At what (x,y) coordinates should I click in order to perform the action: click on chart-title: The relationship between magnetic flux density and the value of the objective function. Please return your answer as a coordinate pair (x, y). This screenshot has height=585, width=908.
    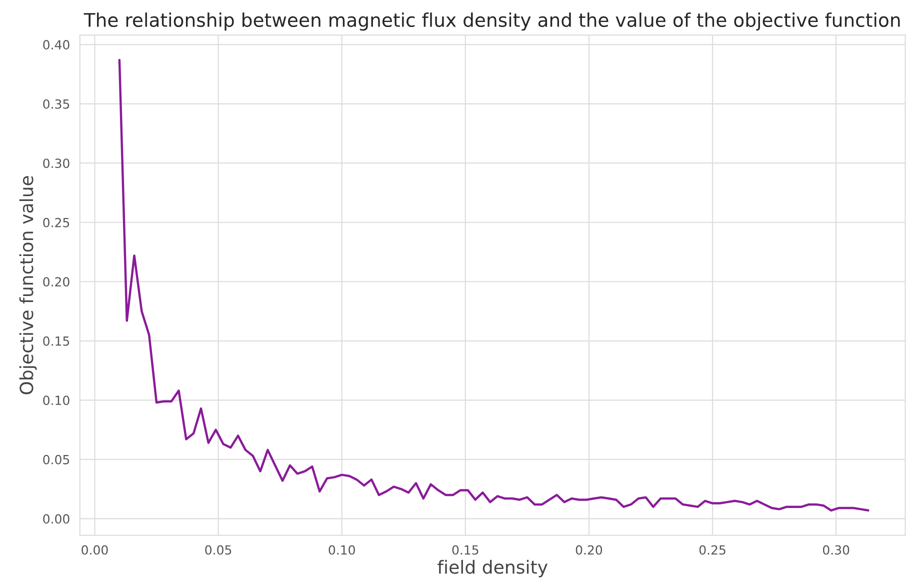
    Looking at the image, I should click on (492, 21).